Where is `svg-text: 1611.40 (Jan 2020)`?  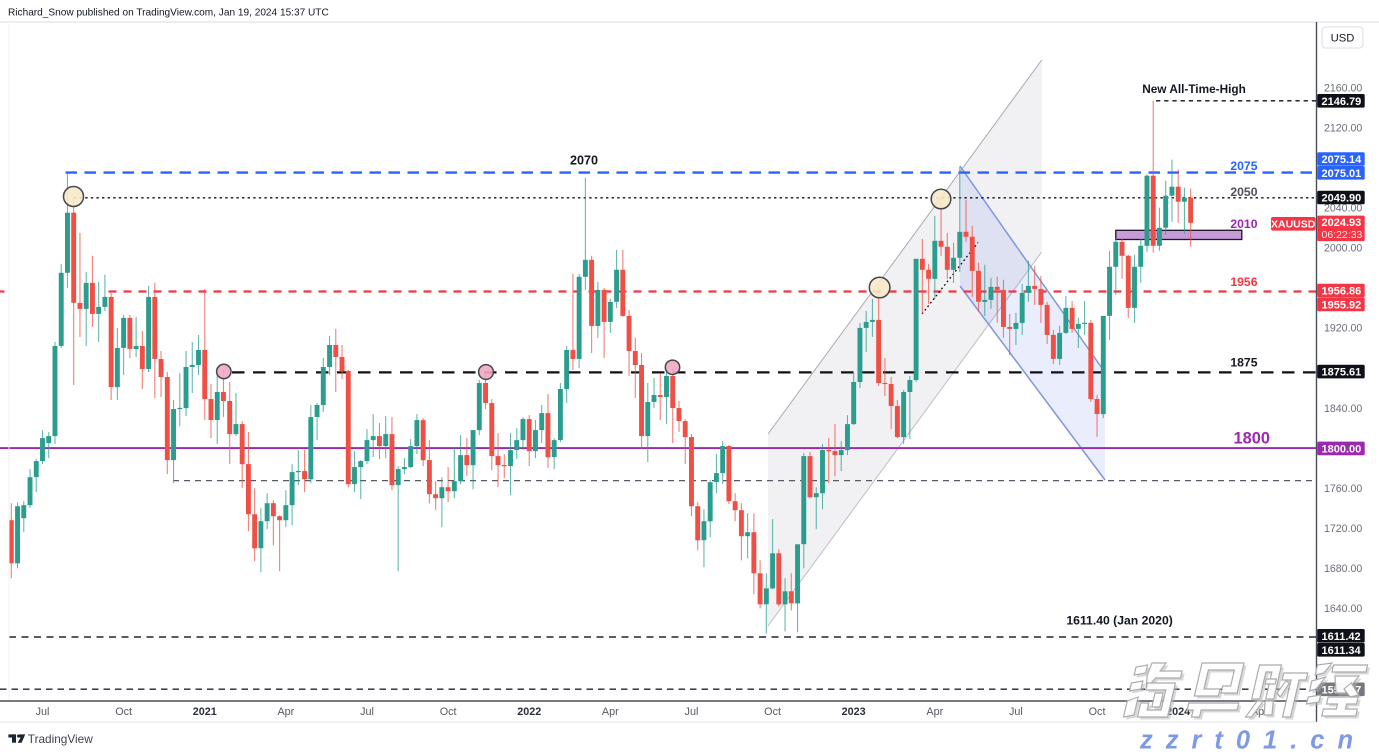 svg-text: 1611.40 (Jan 2020) is located at coordinates (1119, 621).